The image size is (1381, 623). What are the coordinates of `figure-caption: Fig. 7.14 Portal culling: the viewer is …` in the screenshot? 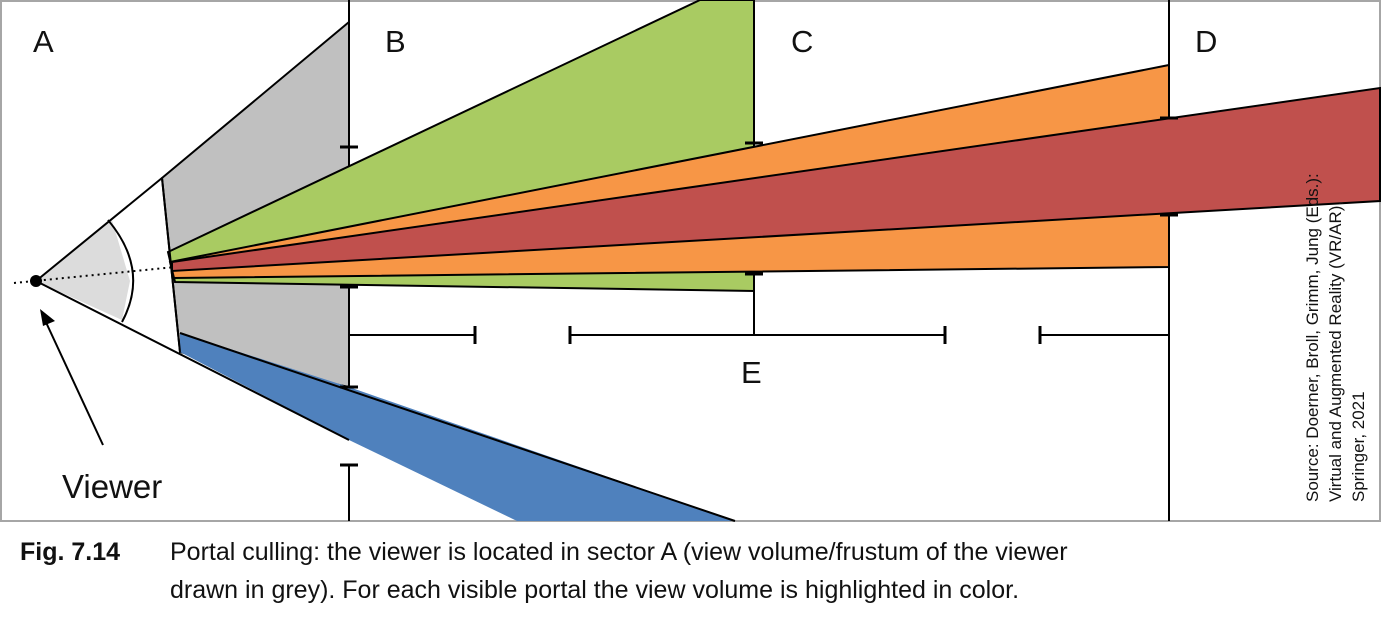 It's located at (685, 571).